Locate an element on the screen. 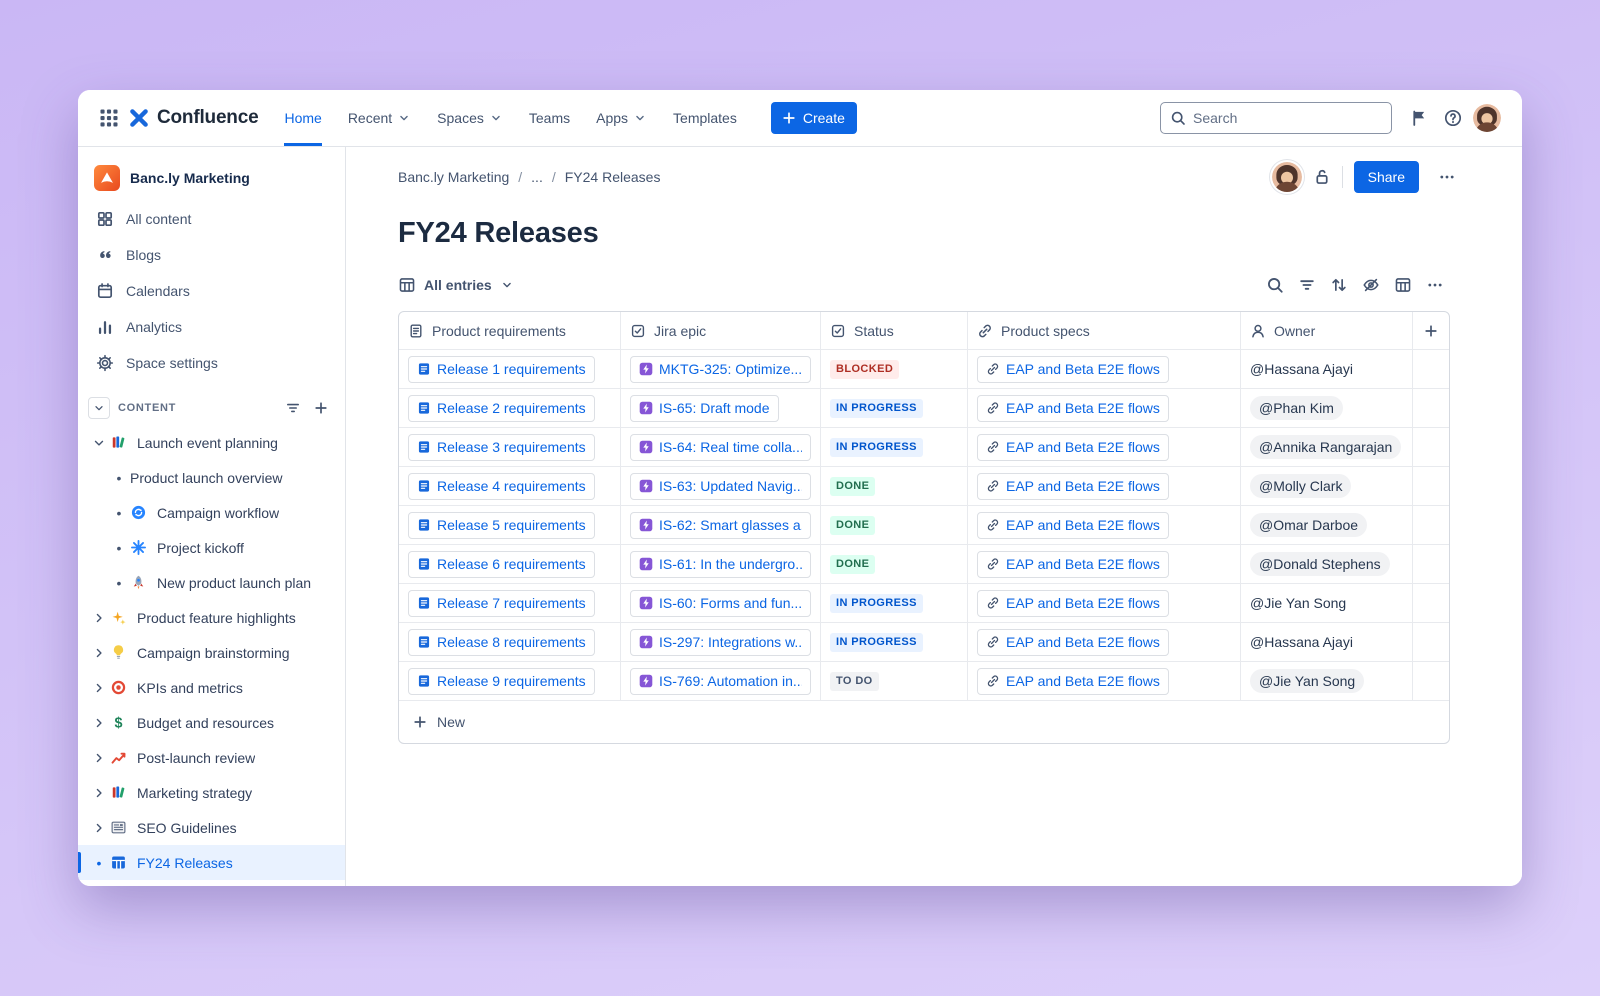 The image size is (1600, 996). requirement-link: Release 7 requirements is located at coordinates (501, 603).